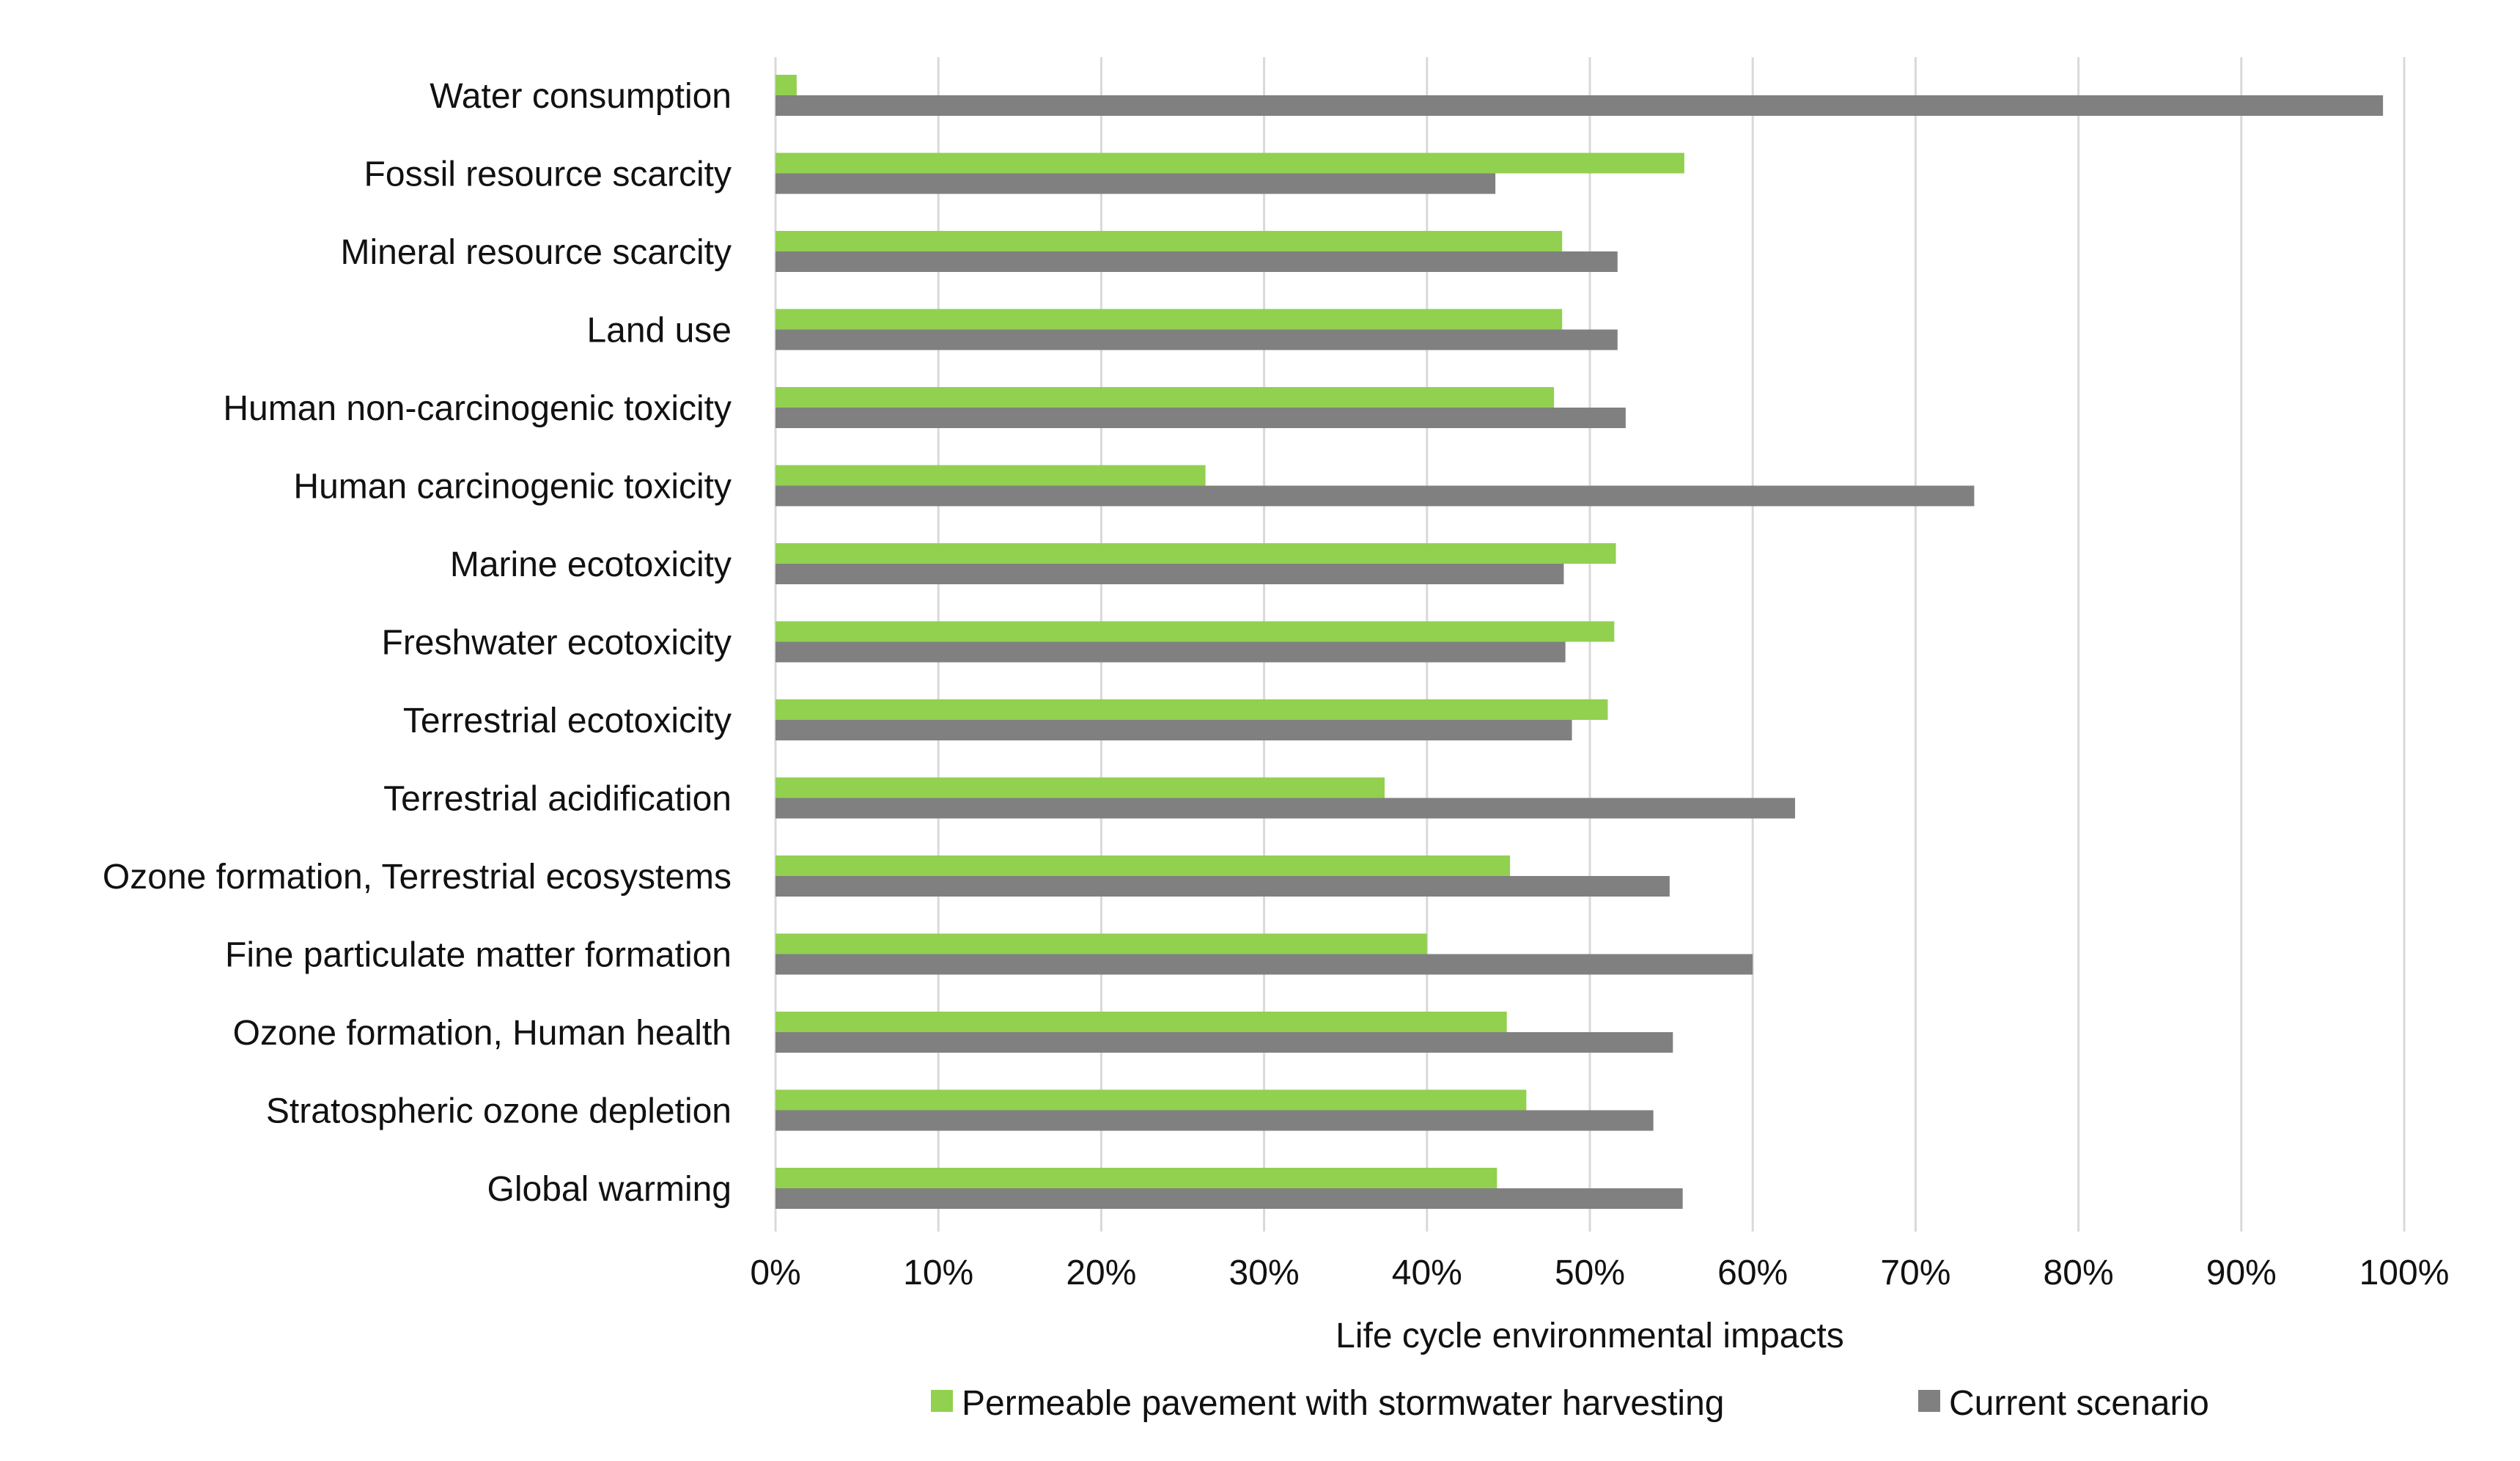  I want to click on x-axis-title: Life cycle environmental impacts, so click(1589, 1336).